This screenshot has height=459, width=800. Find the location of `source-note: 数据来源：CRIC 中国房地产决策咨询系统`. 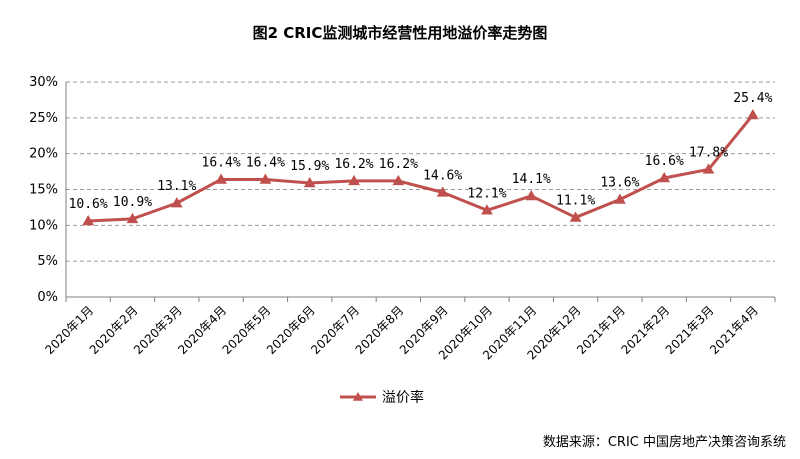

source-note: 数据来源：CRIC 中国房地产决策咨询系统 is located at coordinates (664, 442).